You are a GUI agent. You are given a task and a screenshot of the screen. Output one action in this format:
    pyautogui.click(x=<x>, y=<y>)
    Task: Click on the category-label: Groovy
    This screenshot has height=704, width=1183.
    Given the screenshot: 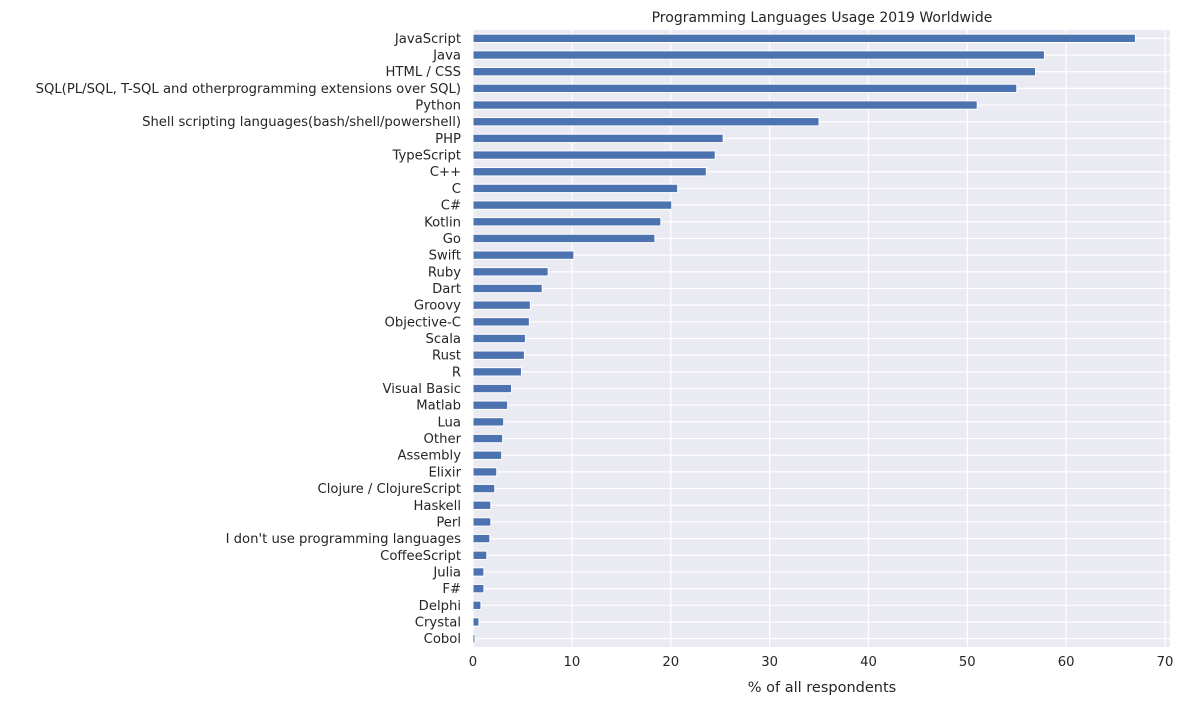 What is the action you would take?
    pyautogui.click(x=437, y=306)
    